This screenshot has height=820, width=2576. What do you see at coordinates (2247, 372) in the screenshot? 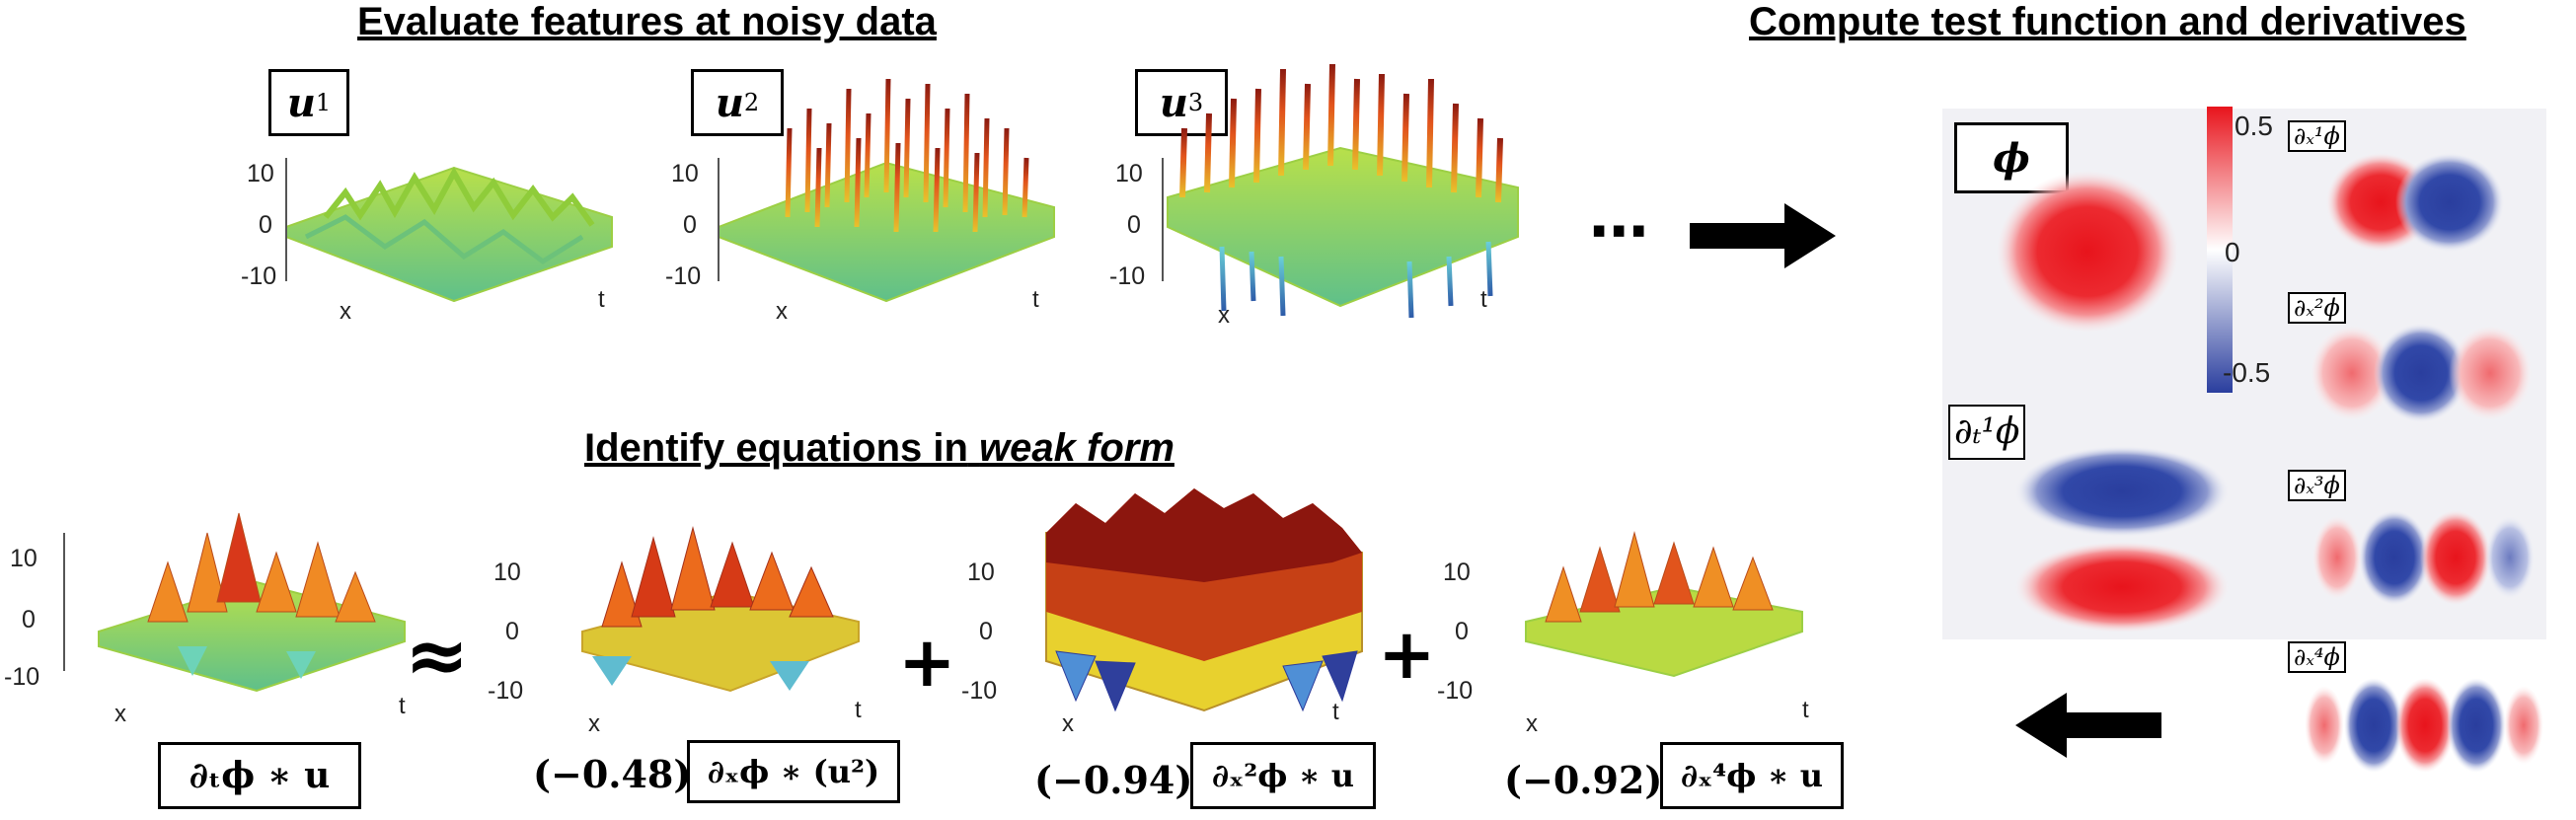
I see `colorbar-tick-neg0-5: -0.5` at bounding box center [2247, 372].